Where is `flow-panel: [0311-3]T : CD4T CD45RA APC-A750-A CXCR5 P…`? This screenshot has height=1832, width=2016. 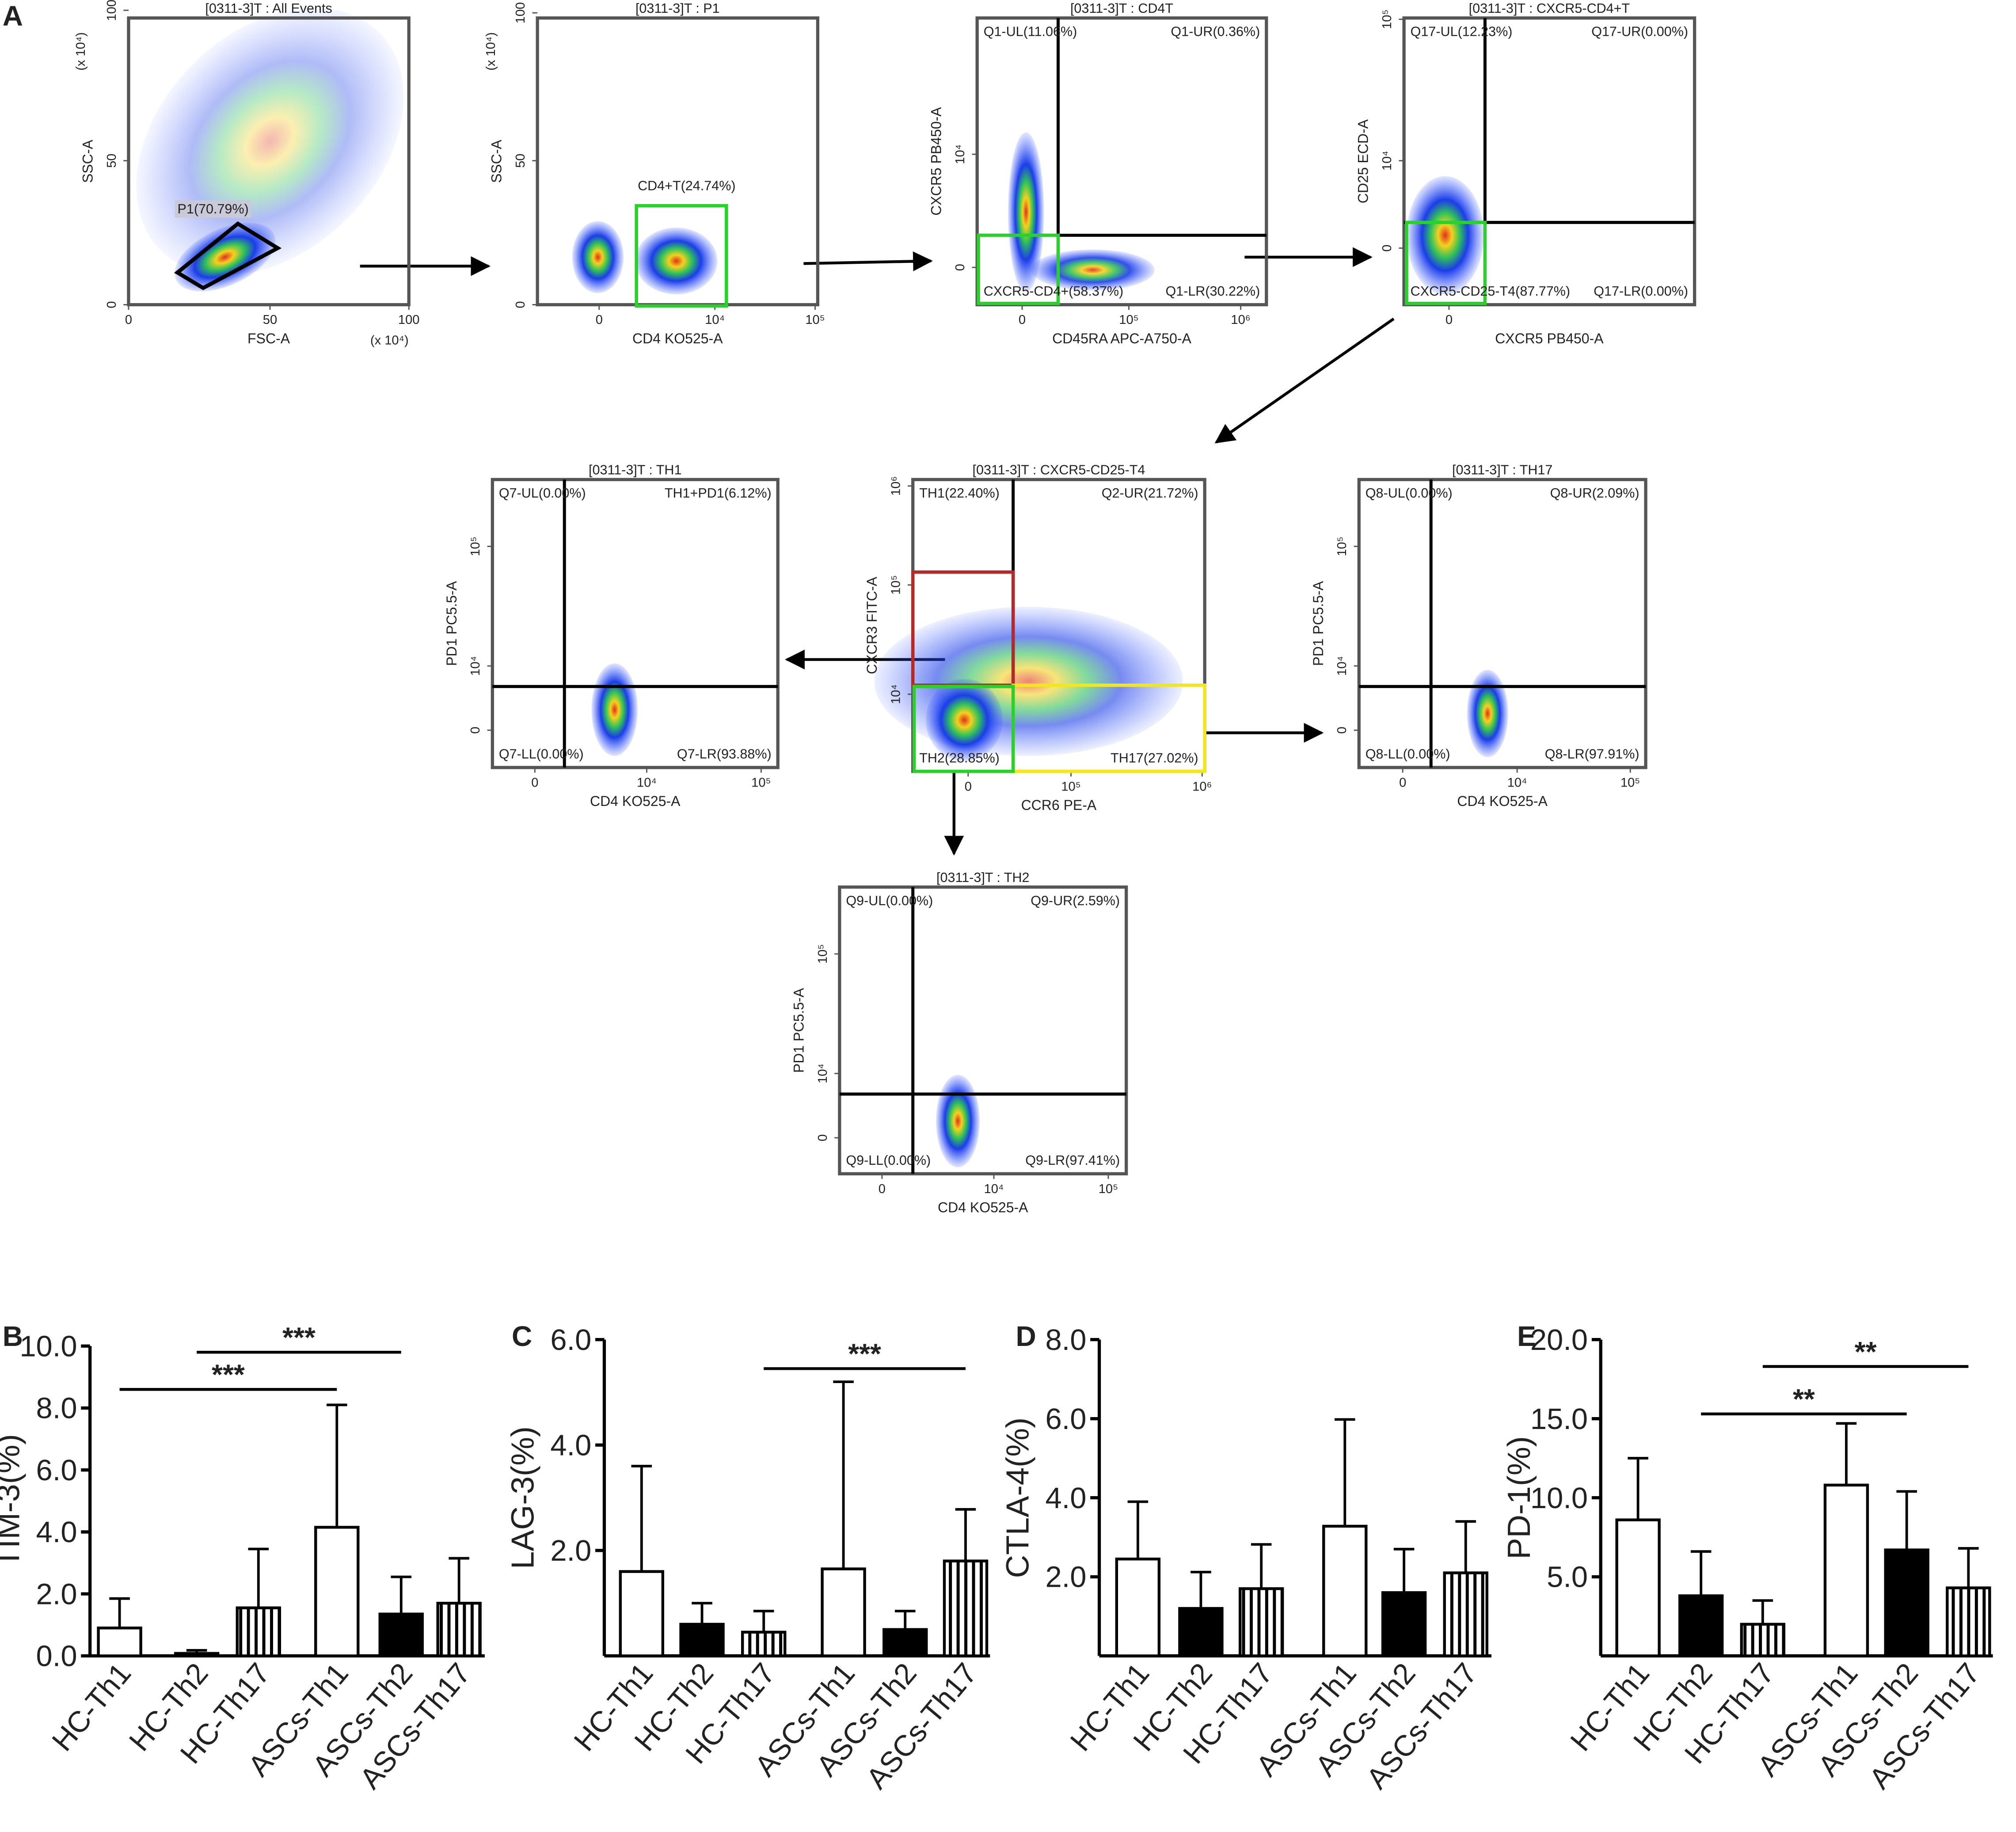 flow-panel: [0311-3]T : CD4T CD45RA APC-A750-A CXCR5 P… is located at coordinates (1098, 173).